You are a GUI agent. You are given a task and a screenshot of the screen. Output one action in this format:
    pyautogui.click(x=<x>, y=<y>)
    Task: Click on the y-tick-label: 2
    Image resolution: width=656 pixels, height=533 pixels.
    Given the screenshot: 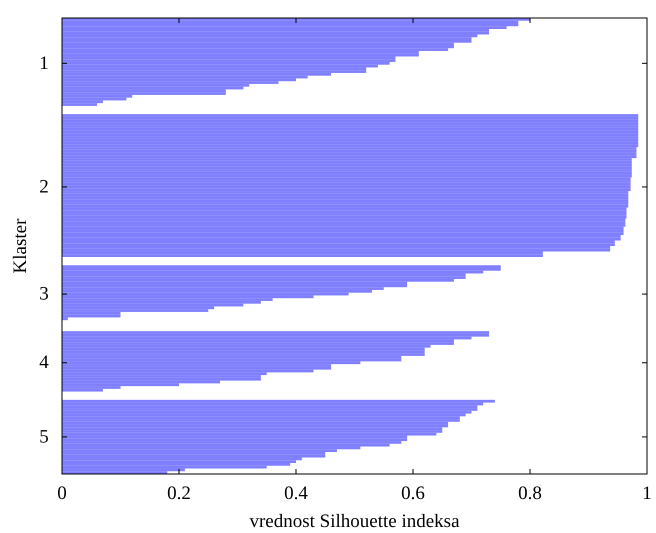 What is the action you would take?
    pyautogui.click(x=44, y=187)
    